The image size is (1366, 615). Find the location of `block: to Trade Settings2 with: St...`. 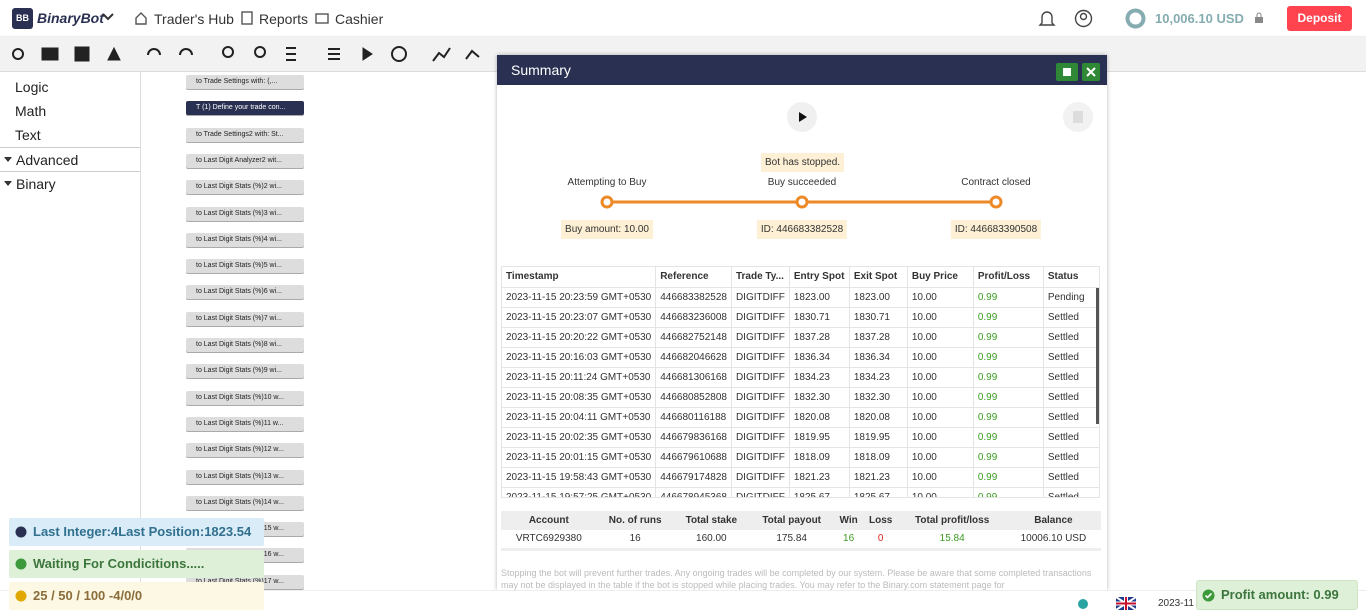

block: to Trade Settings2 with: St... is located at coordinates (245, 134).